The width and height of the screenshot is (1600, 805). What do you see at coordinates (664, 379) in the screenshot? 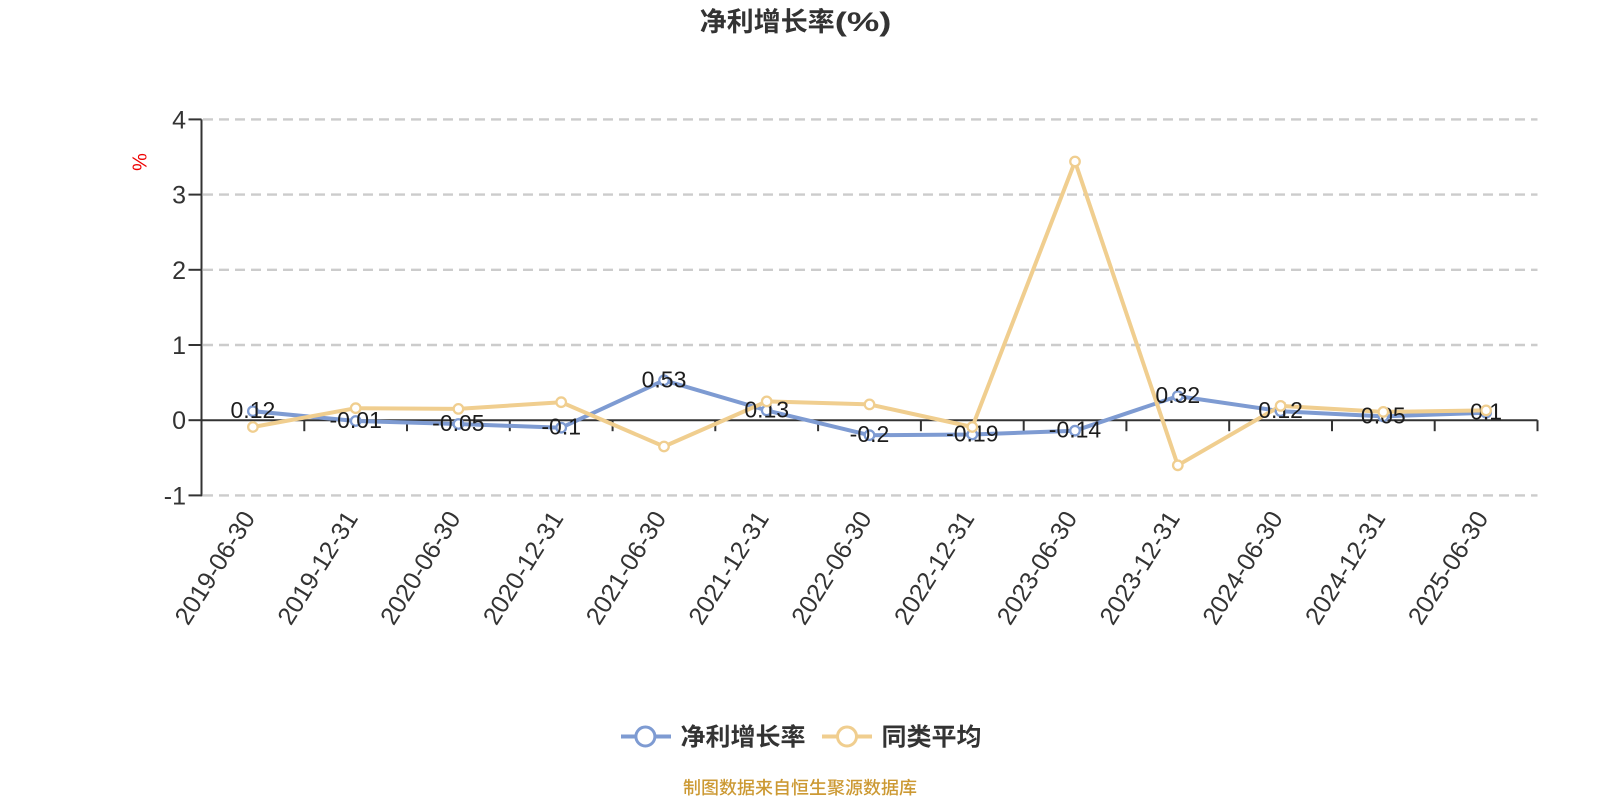
I see `svg-text: 0.53` at bounding box center [664, 379].